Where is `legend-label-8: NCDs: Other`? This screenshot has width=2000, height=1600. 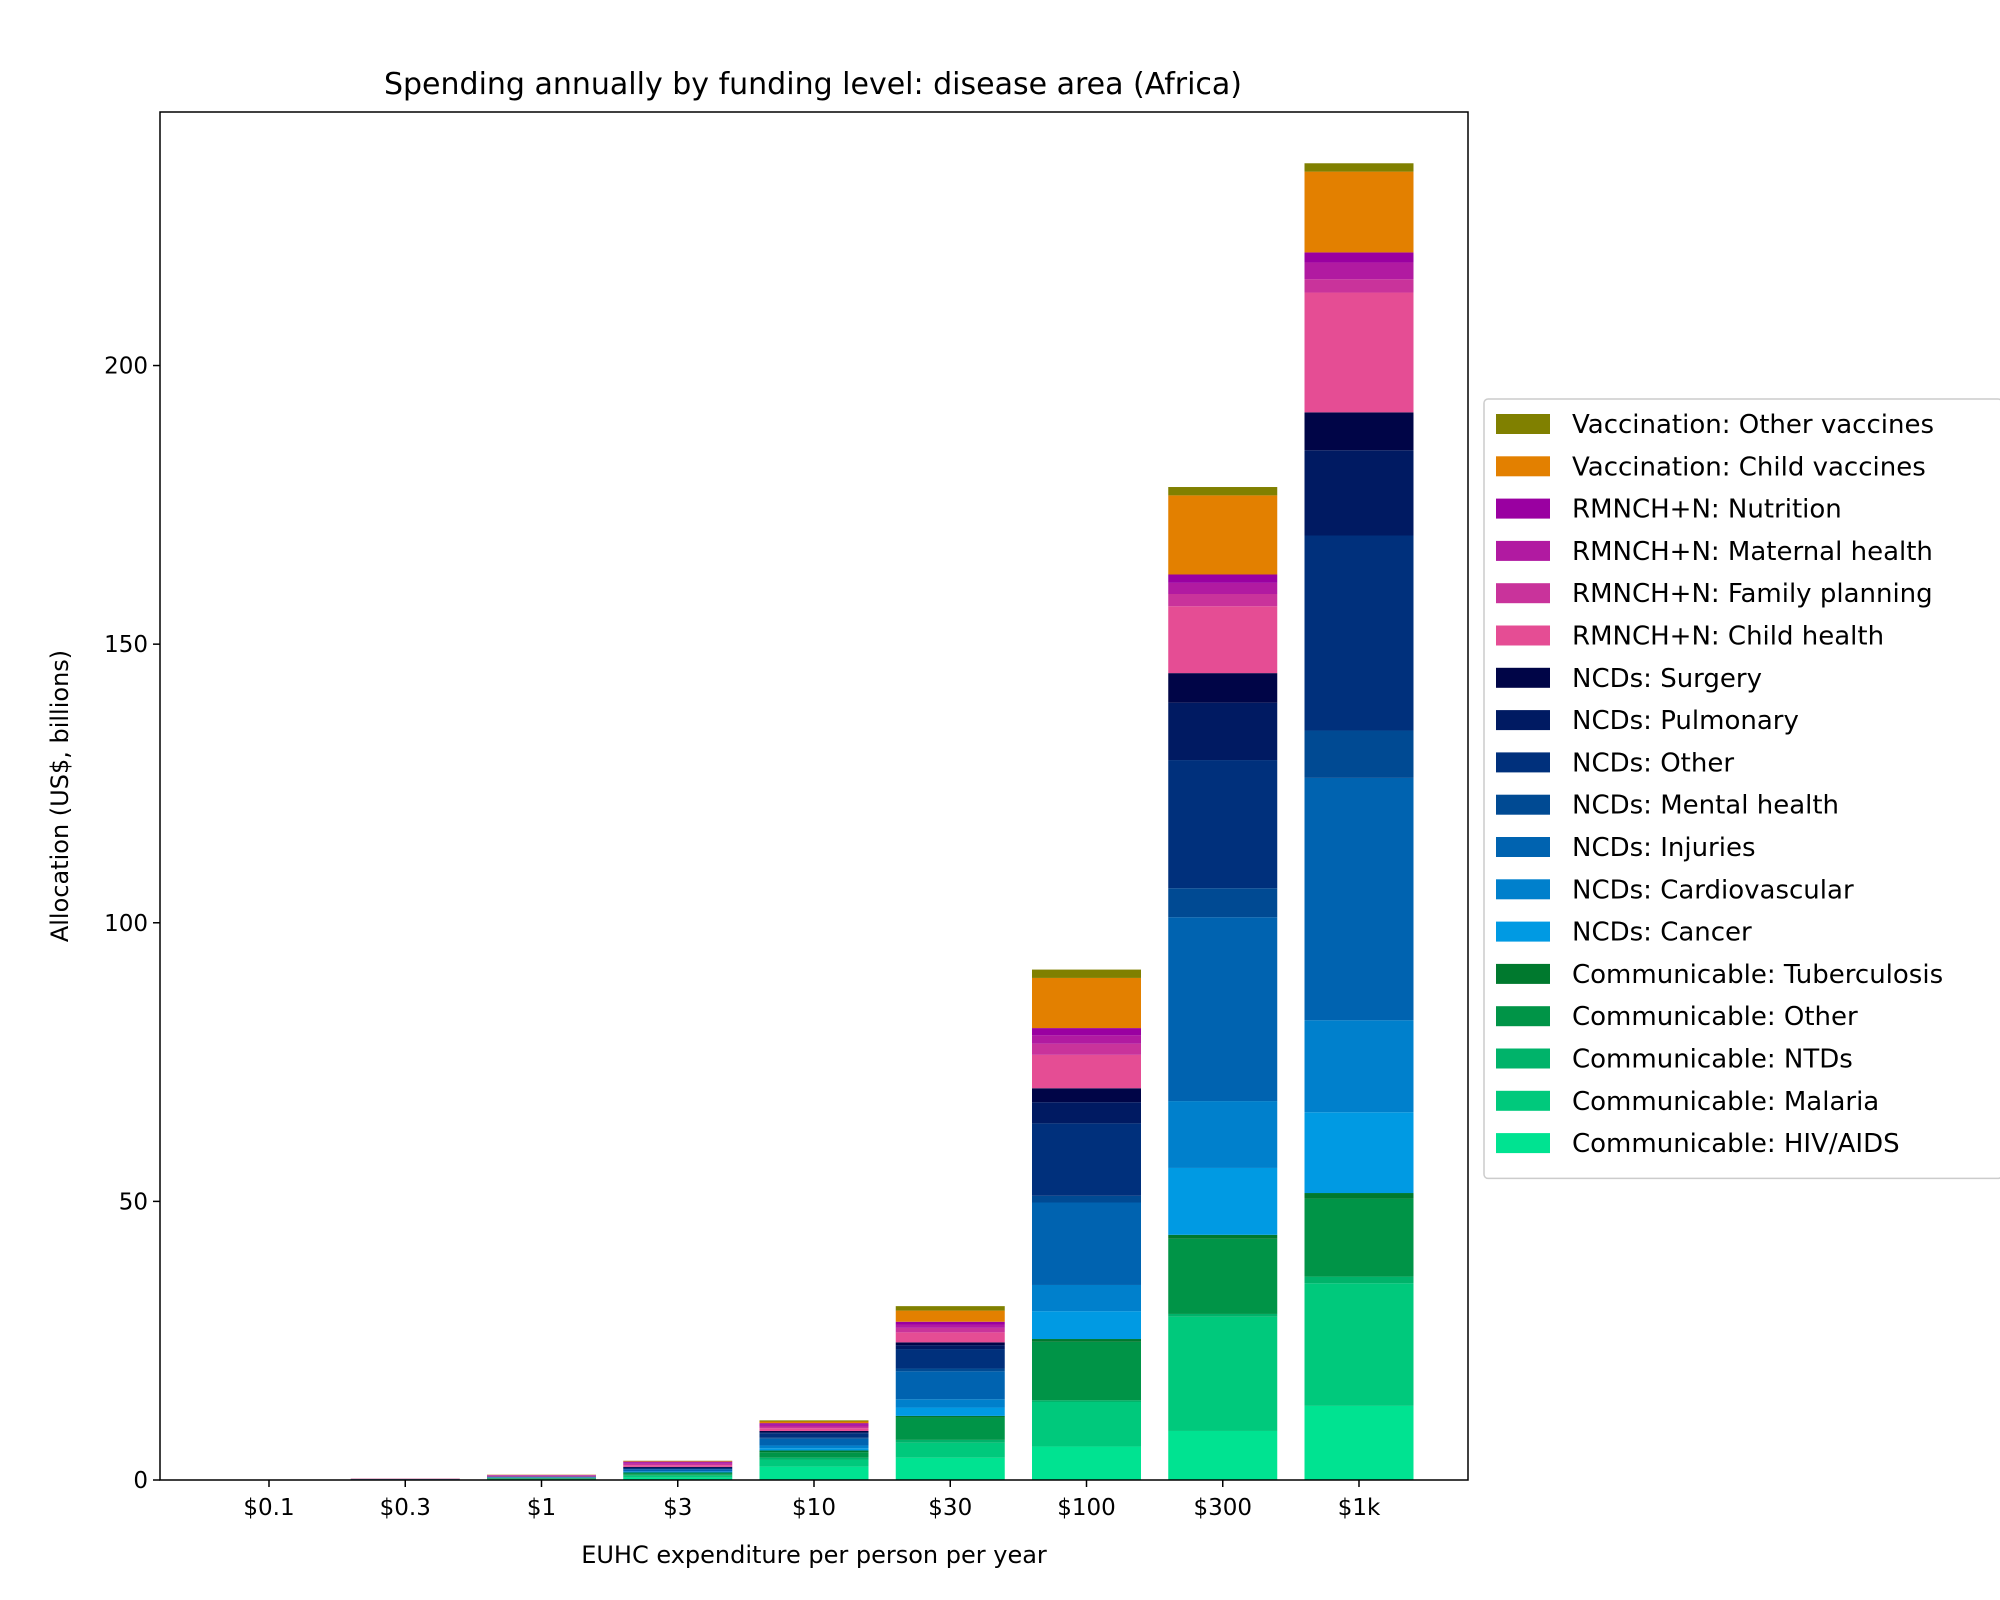
legend-label-8: NCDs: Other is located at coordinates (1653, 763).